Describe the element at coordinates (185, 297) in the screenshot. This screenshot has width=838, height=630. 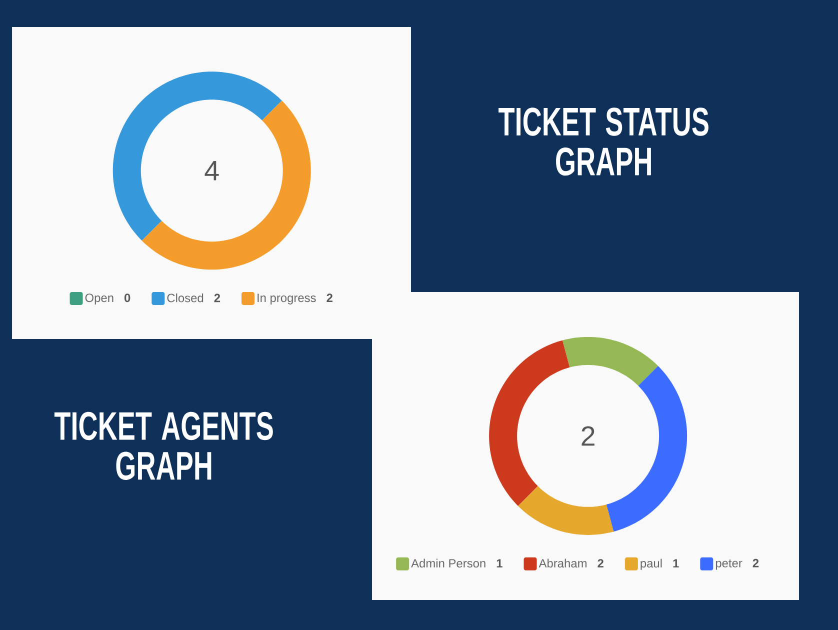
I see `legend-label: Closed` at that location.